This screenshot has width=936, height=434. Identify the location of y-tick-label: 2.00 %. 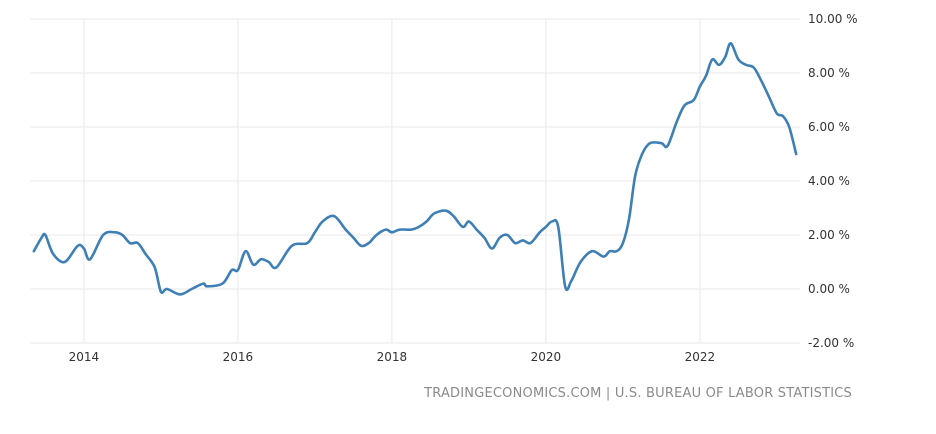
(829, 235).